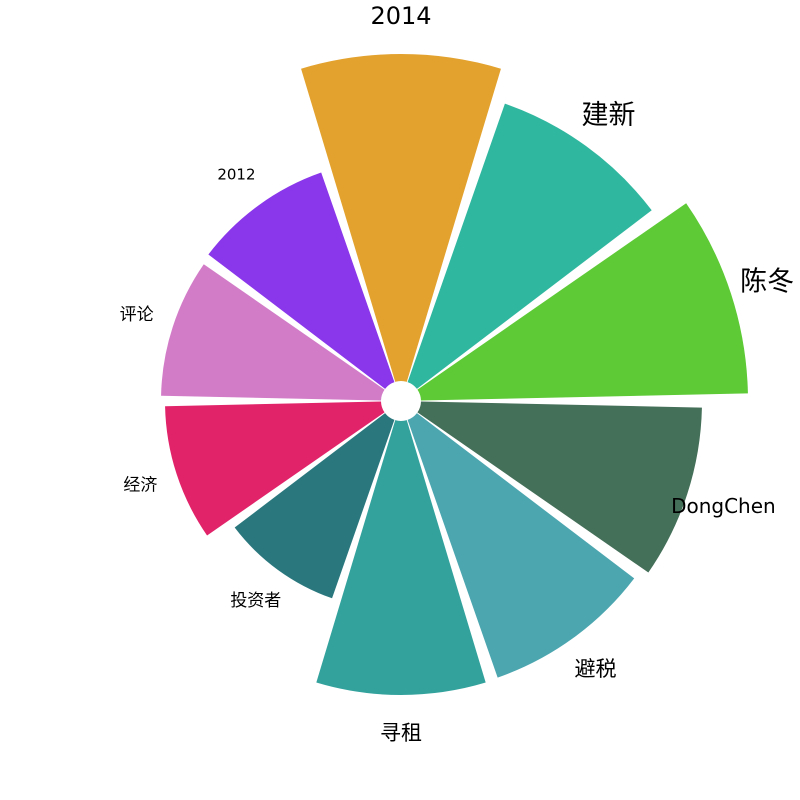 This screenshot has height=800, width=800. I want to click on bar-2012, so click(301, 280).